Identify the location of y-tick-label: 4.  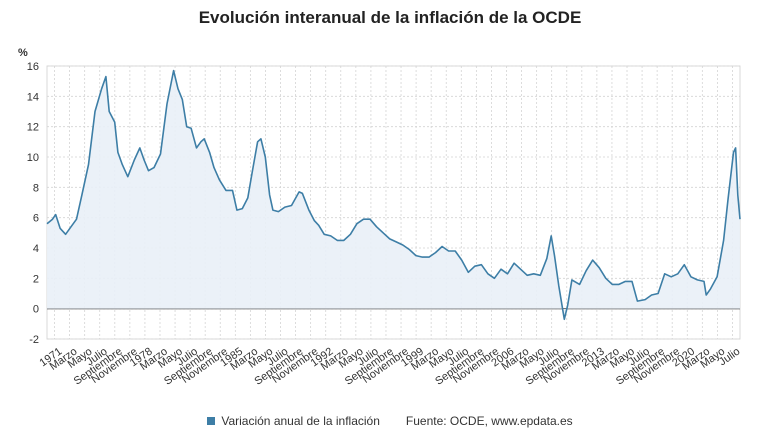
(36, 249).